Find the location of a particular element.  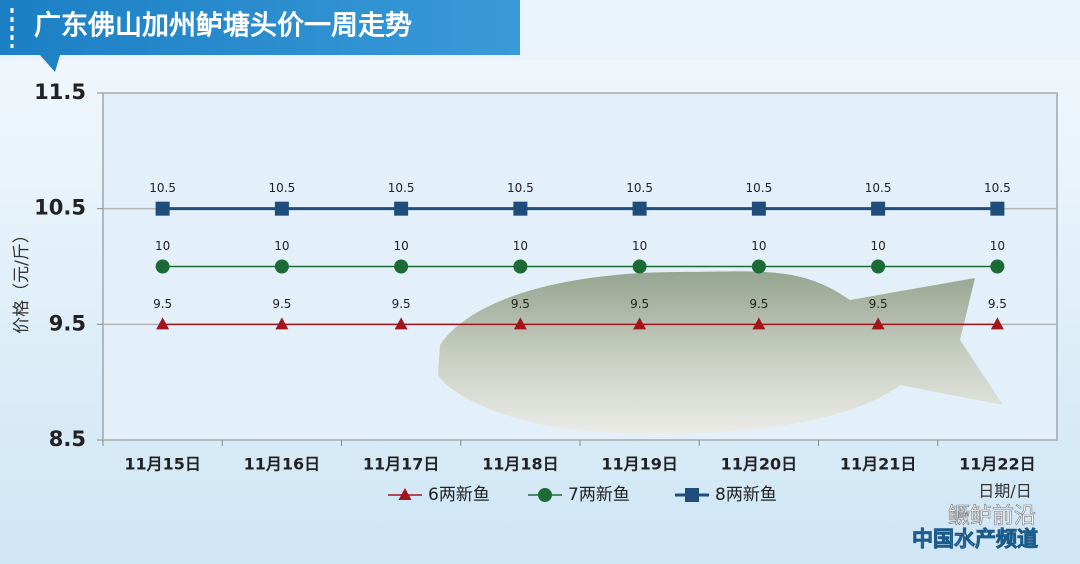

title-banner is located at coordinates (260, 36).